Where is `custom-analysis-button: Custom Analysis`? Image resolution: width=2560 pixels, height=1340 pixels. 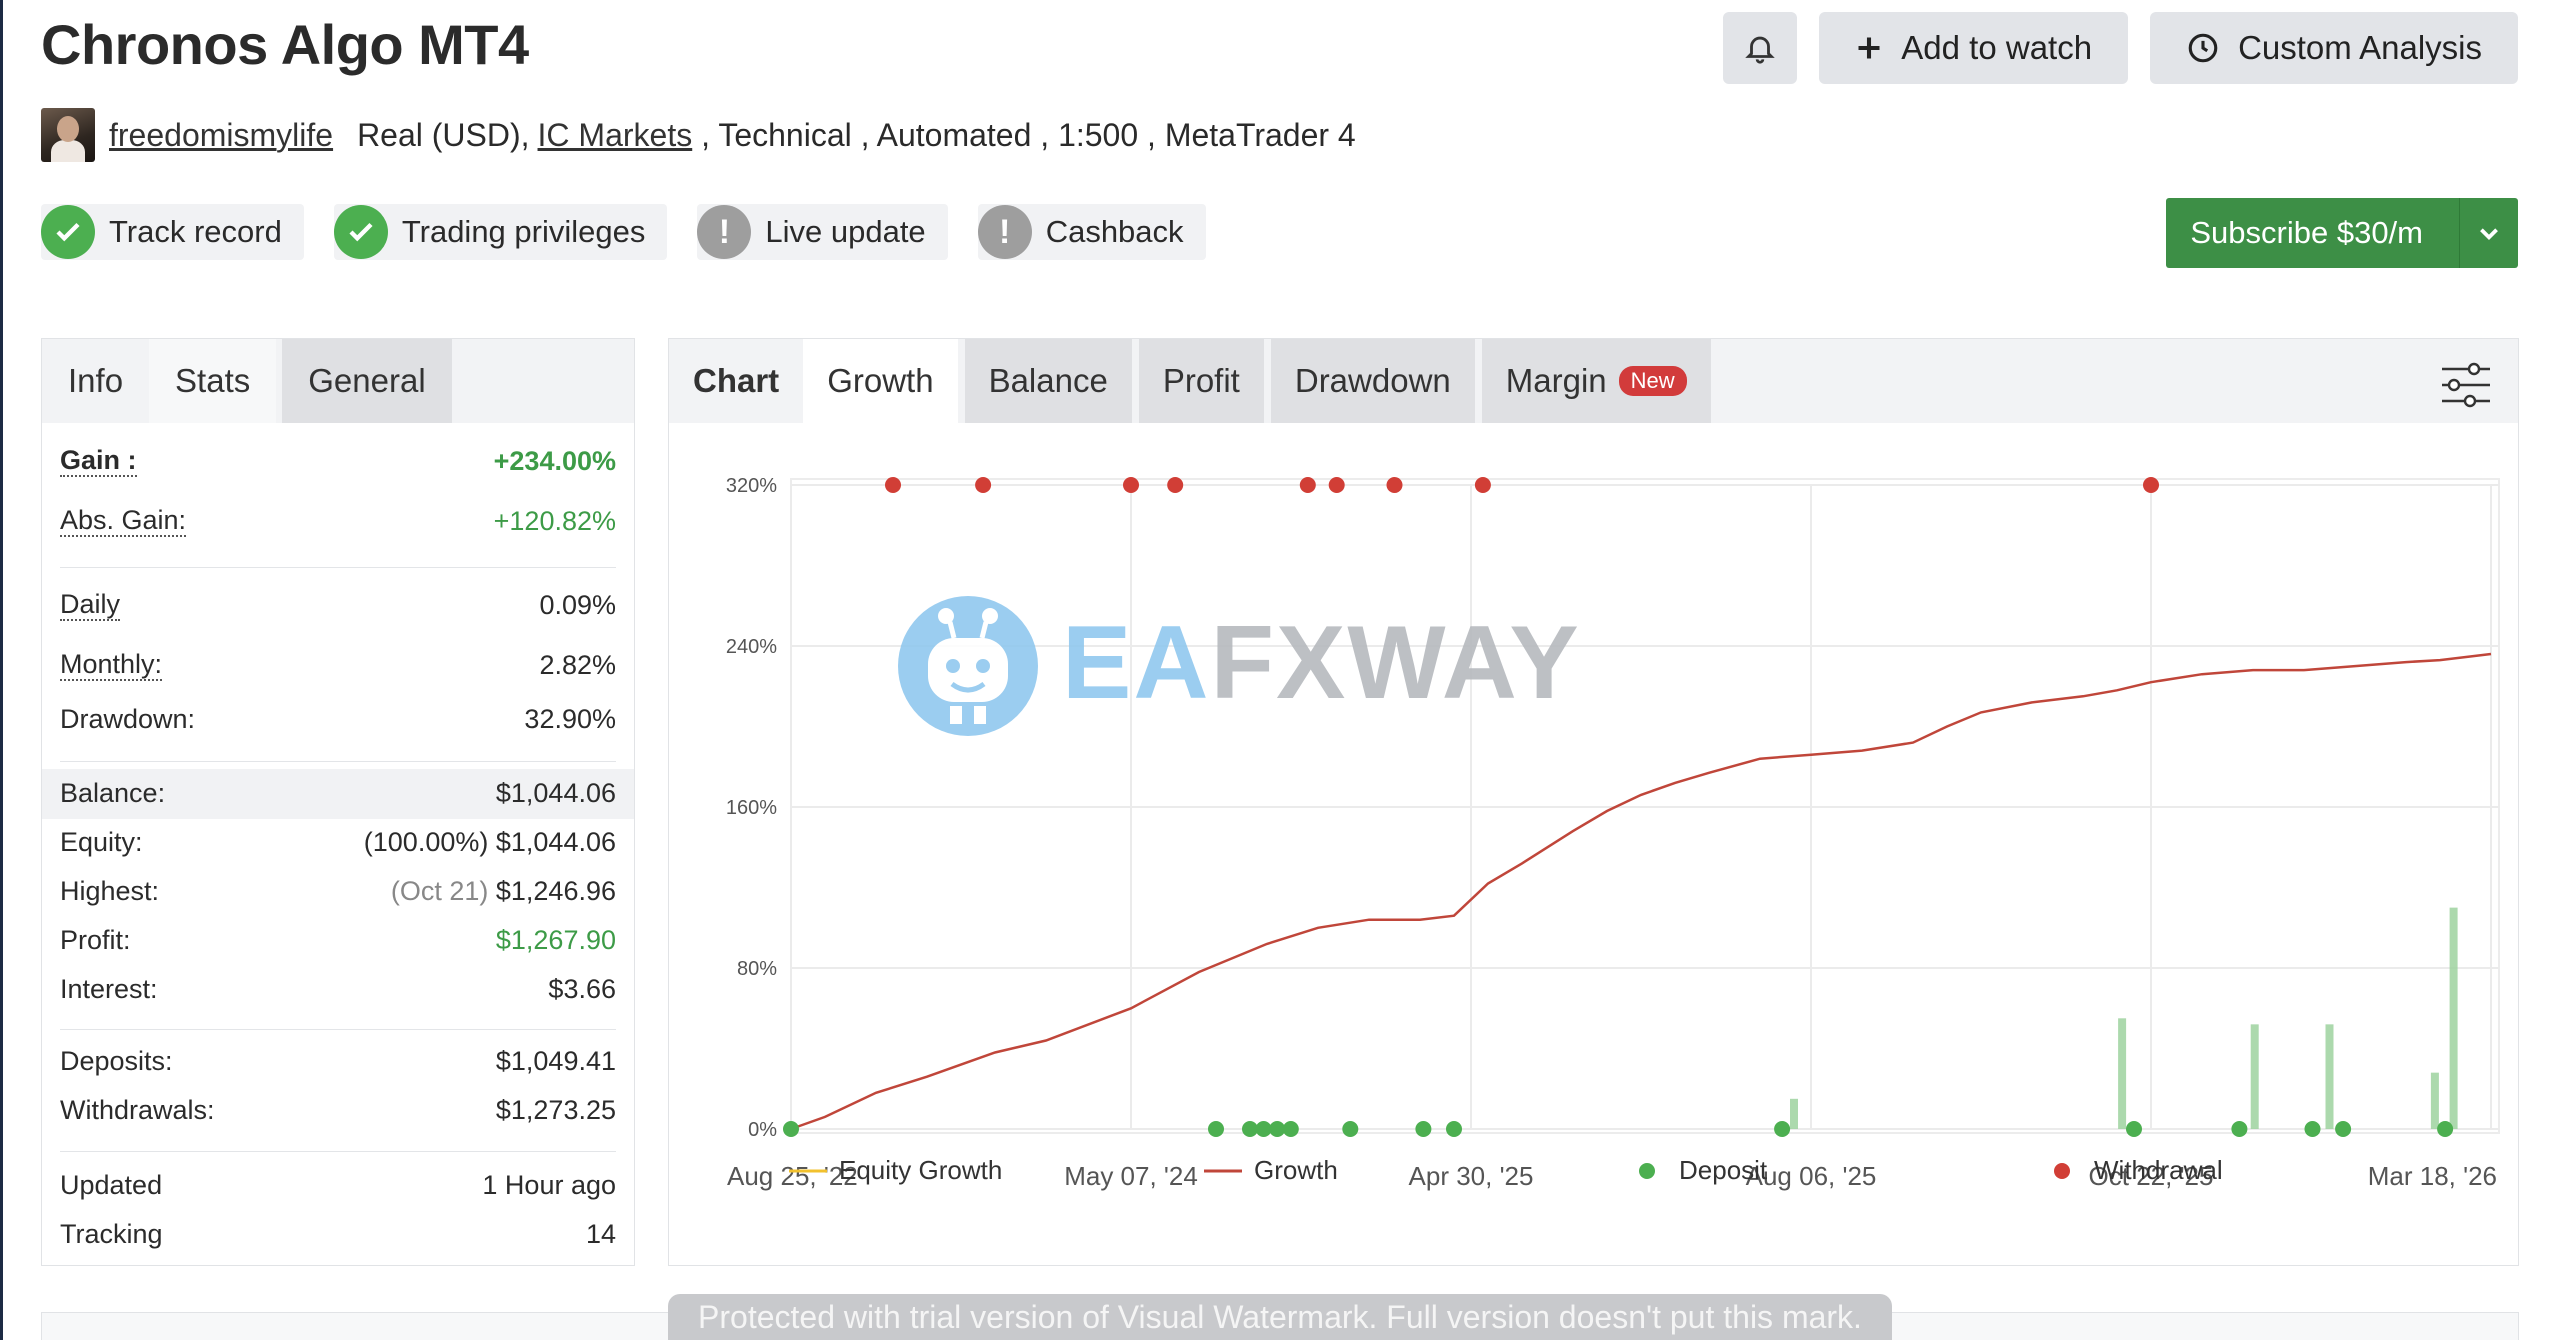
custom-analysis-button: Custom Analysis is located at coordinates (2334, 48).